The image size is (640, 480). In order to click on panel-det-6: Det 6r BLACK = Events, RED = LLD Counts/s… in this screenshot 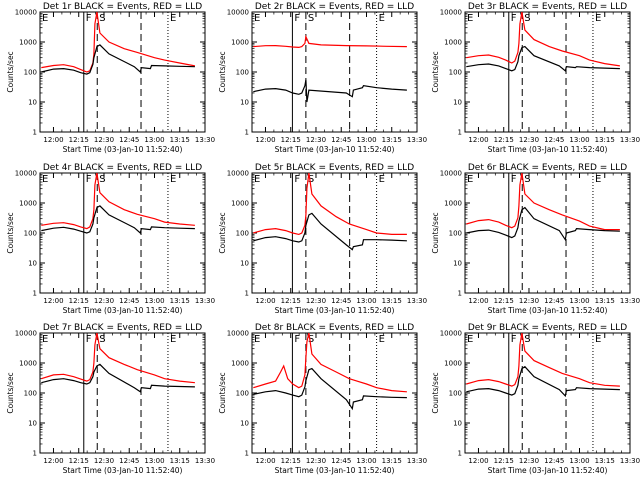, I will do `click(535, 239)`.